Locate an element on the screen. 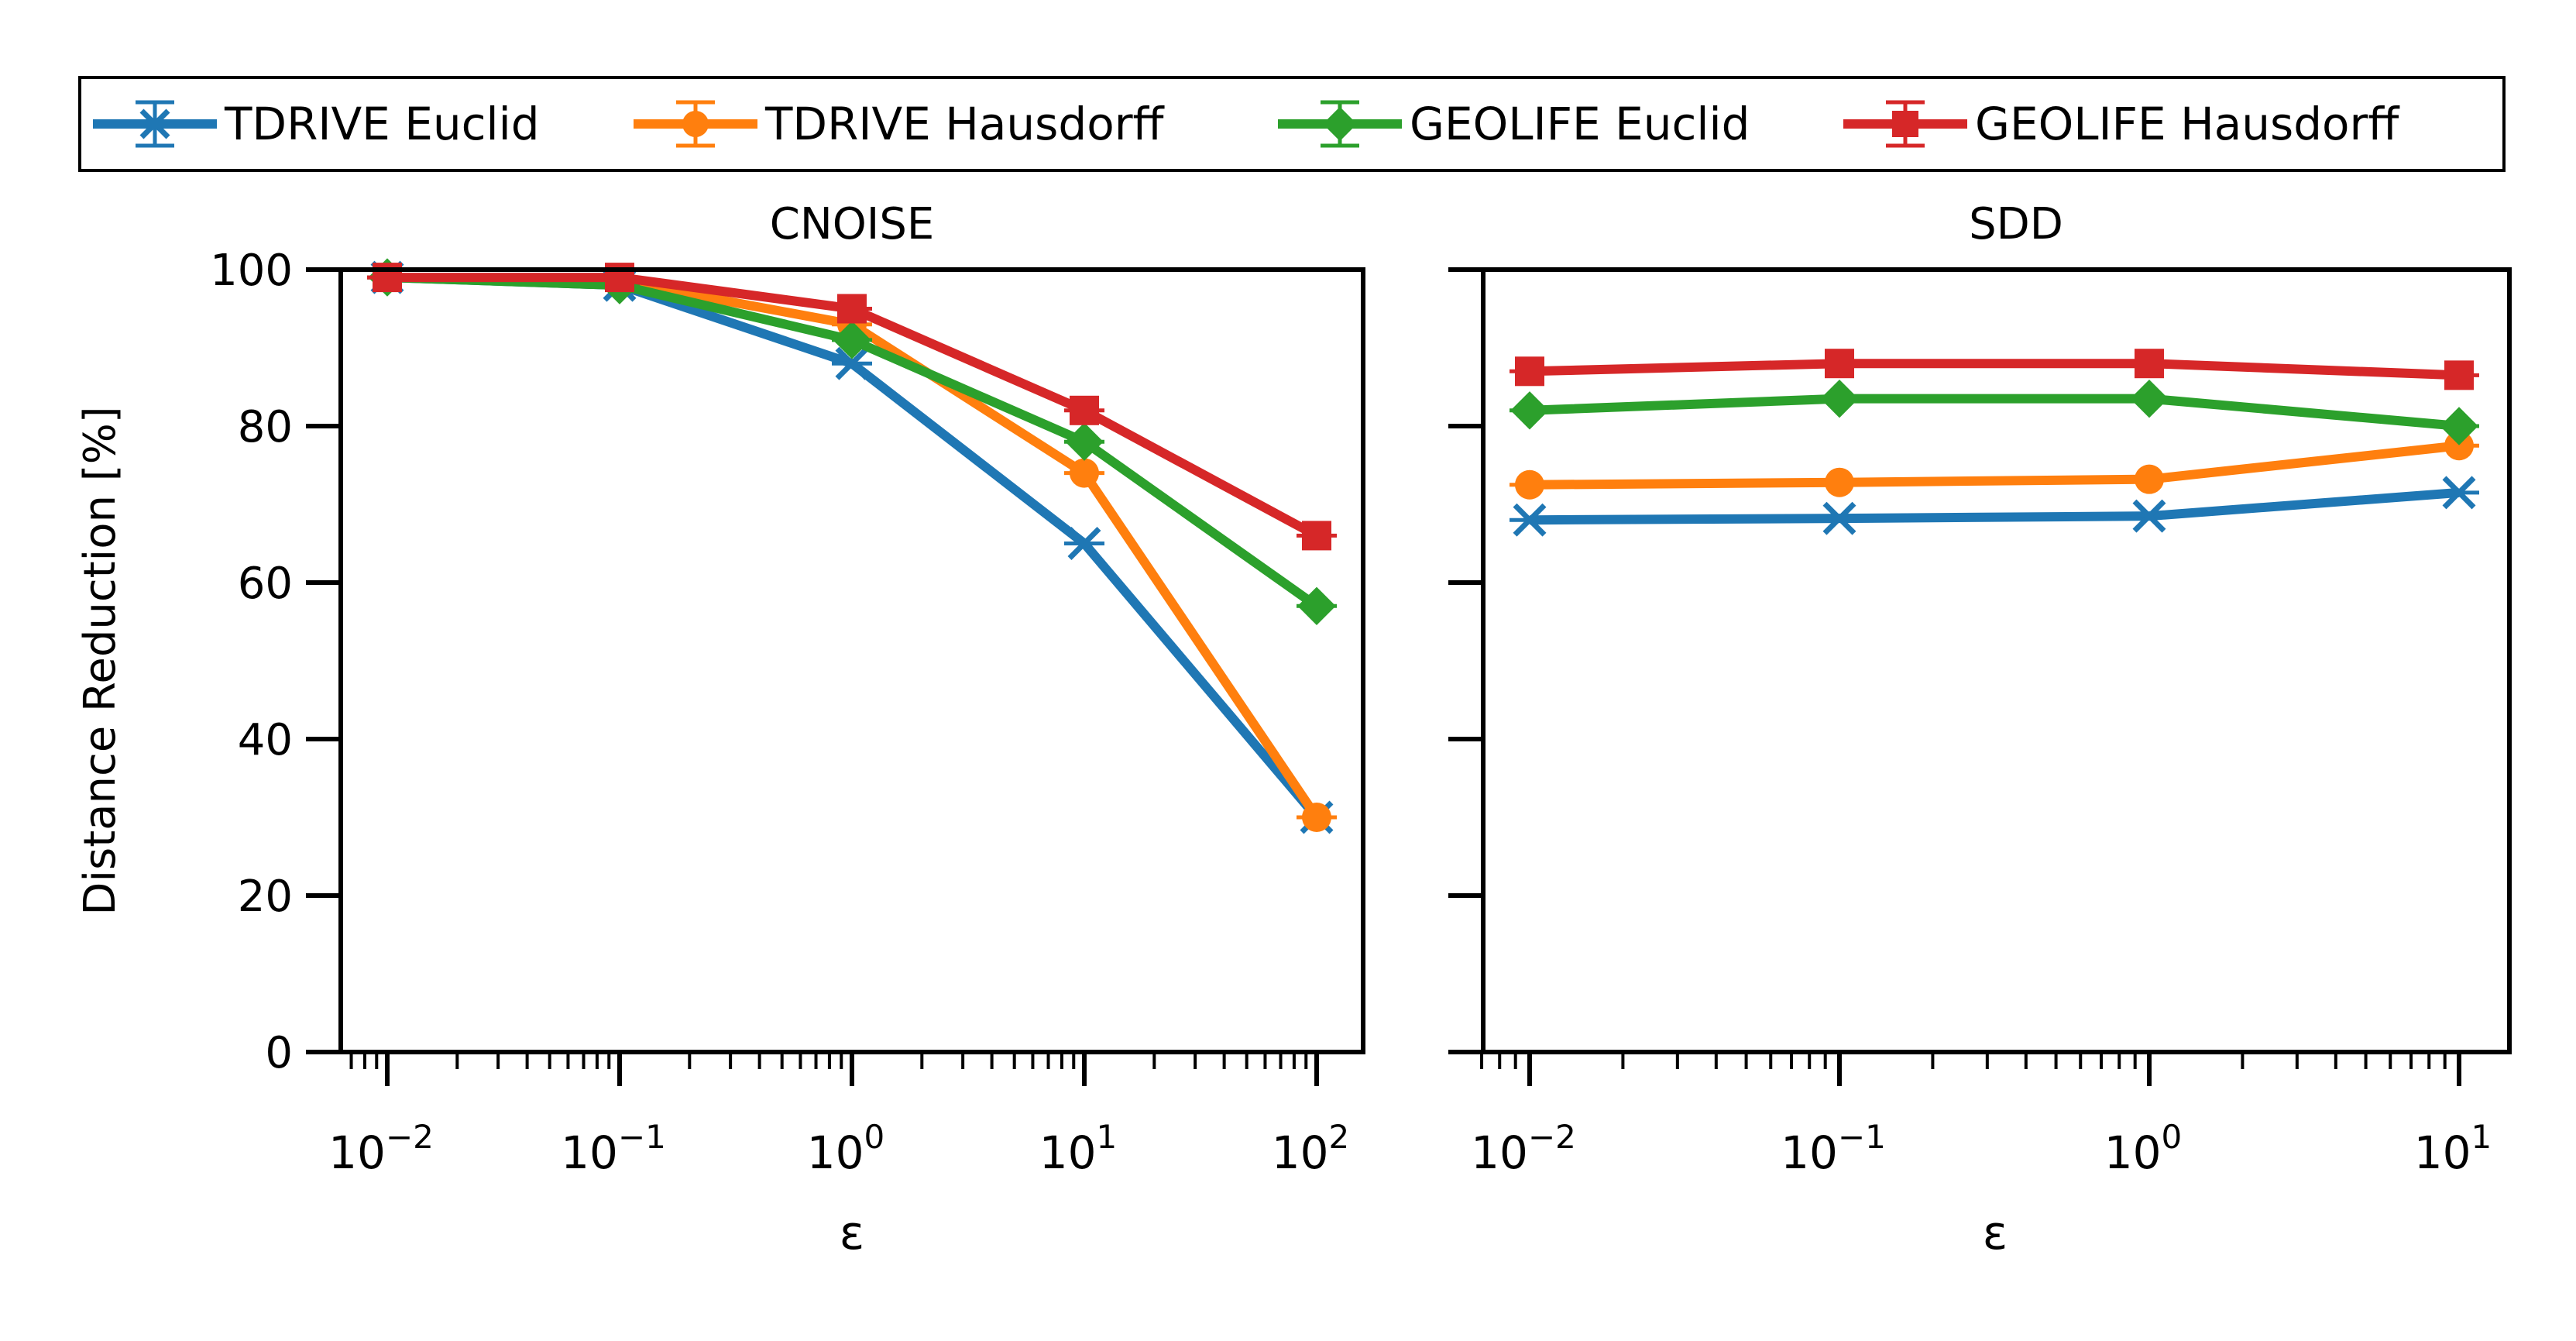 This screenshot has width=2576, height=1341. panel-title-sdd: SDD is located at coordinates (2016, 224).